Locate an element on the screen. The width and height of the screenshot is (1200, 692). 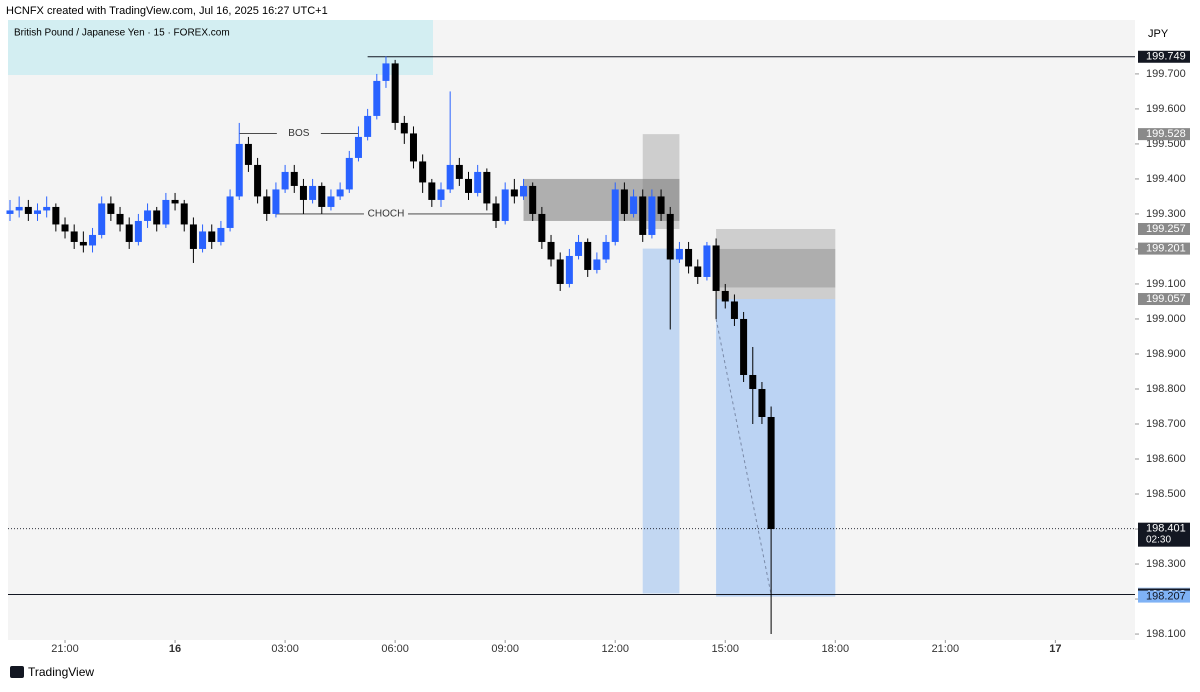
y-tick-label: 199.000 is located at coordinates (1166, 319).